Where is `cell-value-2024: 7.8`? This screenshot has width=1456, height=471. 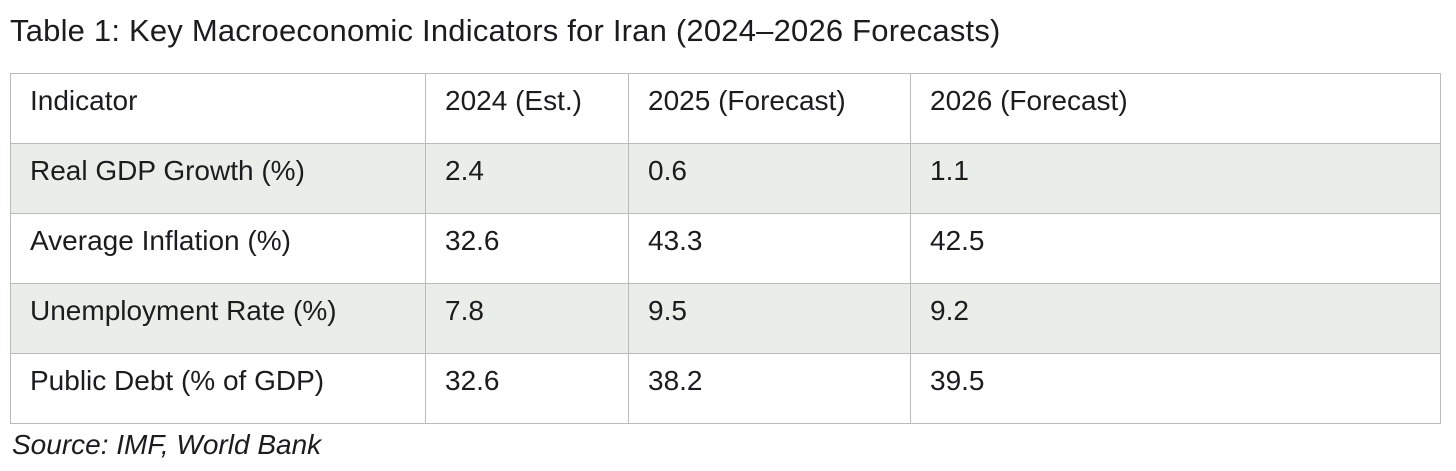 cell-value-2024: 7.8 is located at coordinates (527, 318).